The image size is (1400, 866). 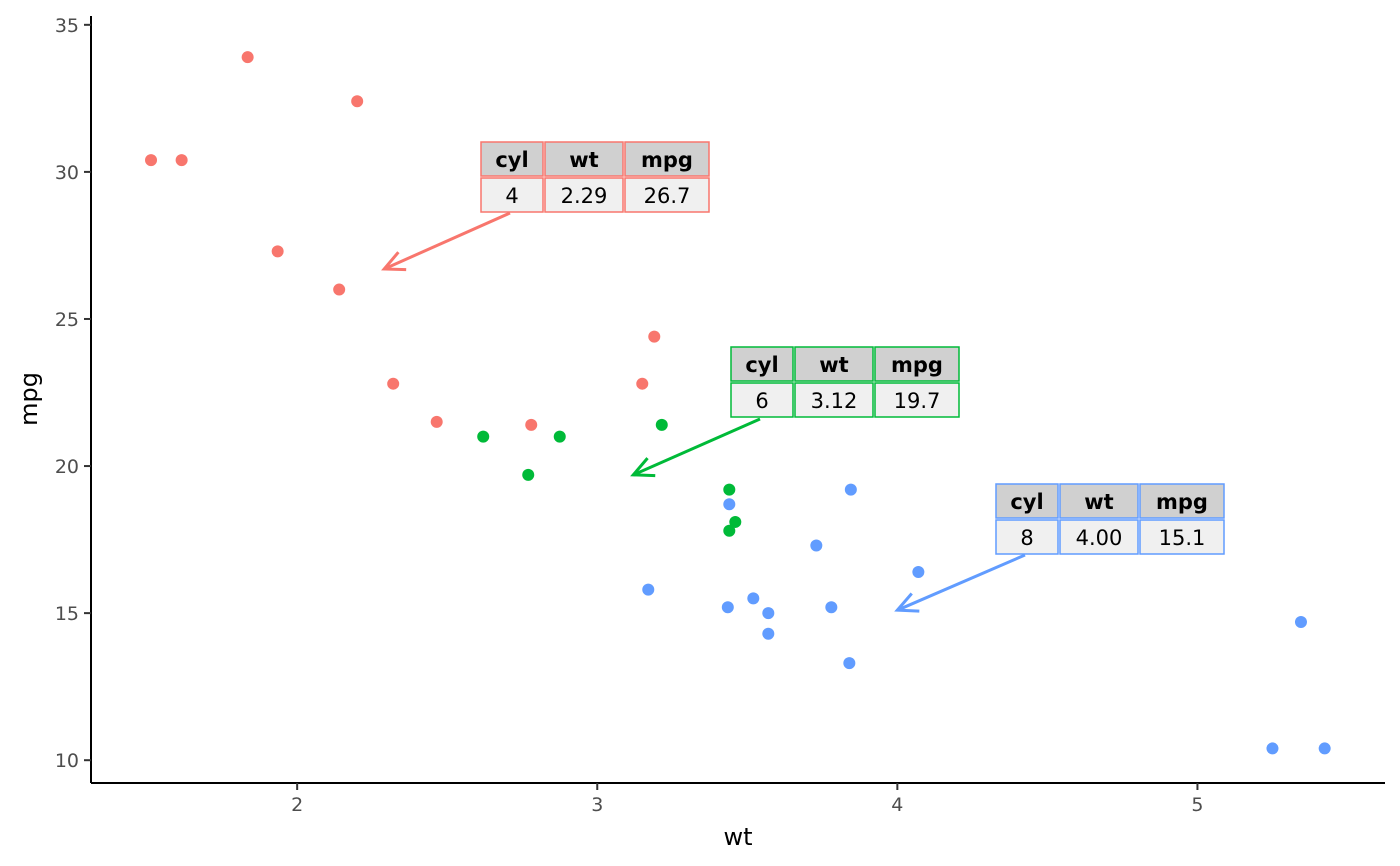 I want to click on table-value-text: 2.29, so click(x=584, y=196).